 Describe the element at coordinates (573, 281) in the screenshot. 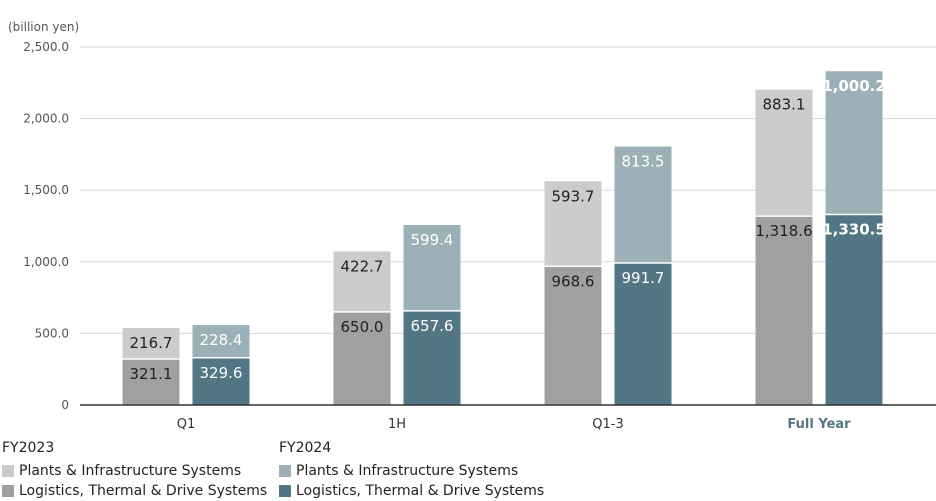

I see `bar-value-label: 968.6` at that location.